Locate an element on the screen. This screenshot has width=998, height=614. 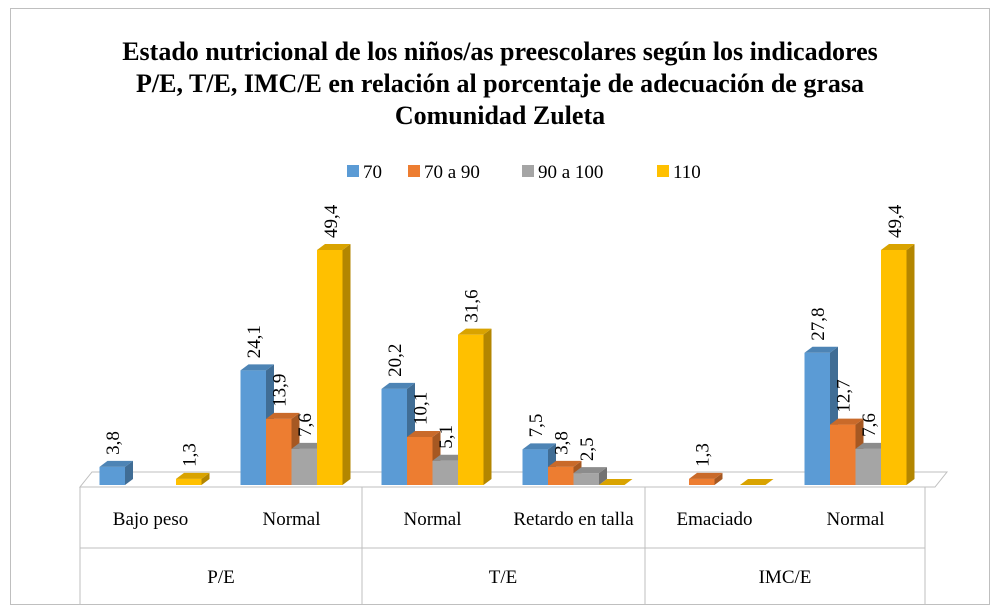
legend-label: 70 is located at coordinates (372, 172).